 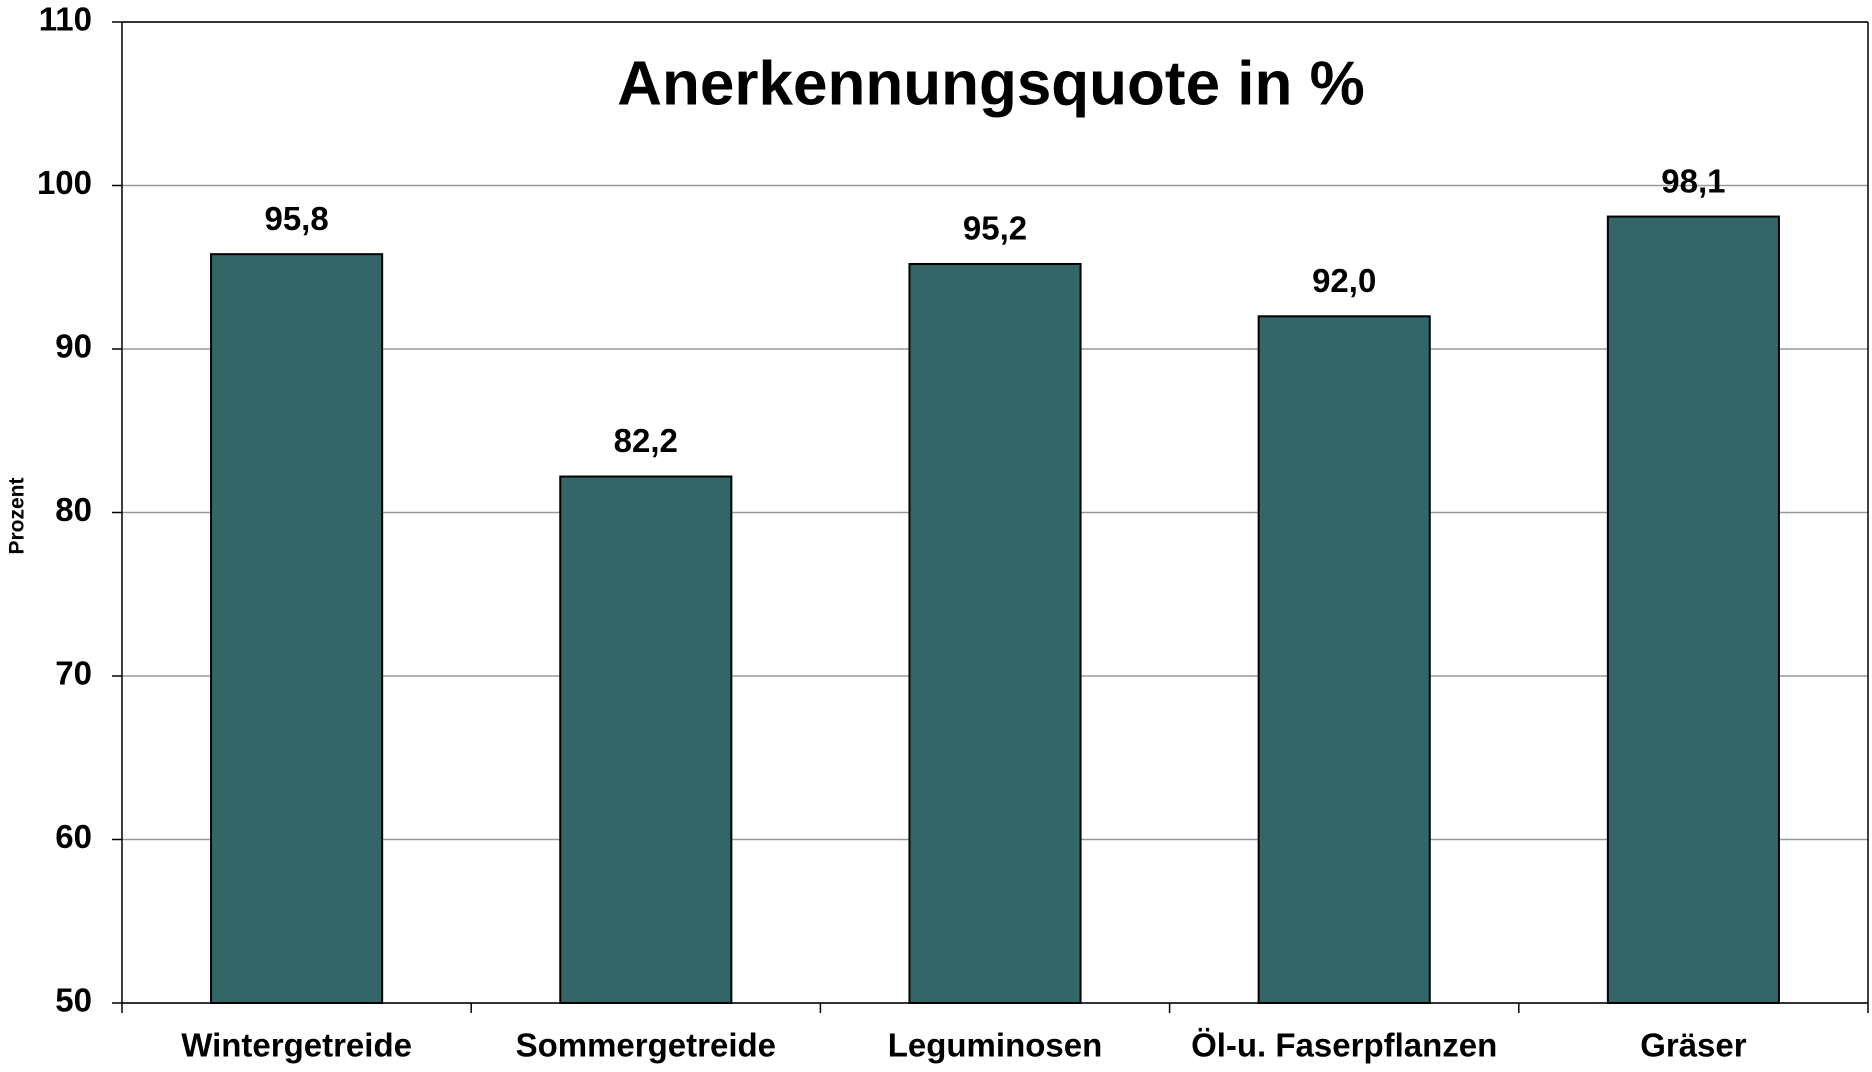 I want to click on y-tick-label: 70, so click(x=73, y=673).